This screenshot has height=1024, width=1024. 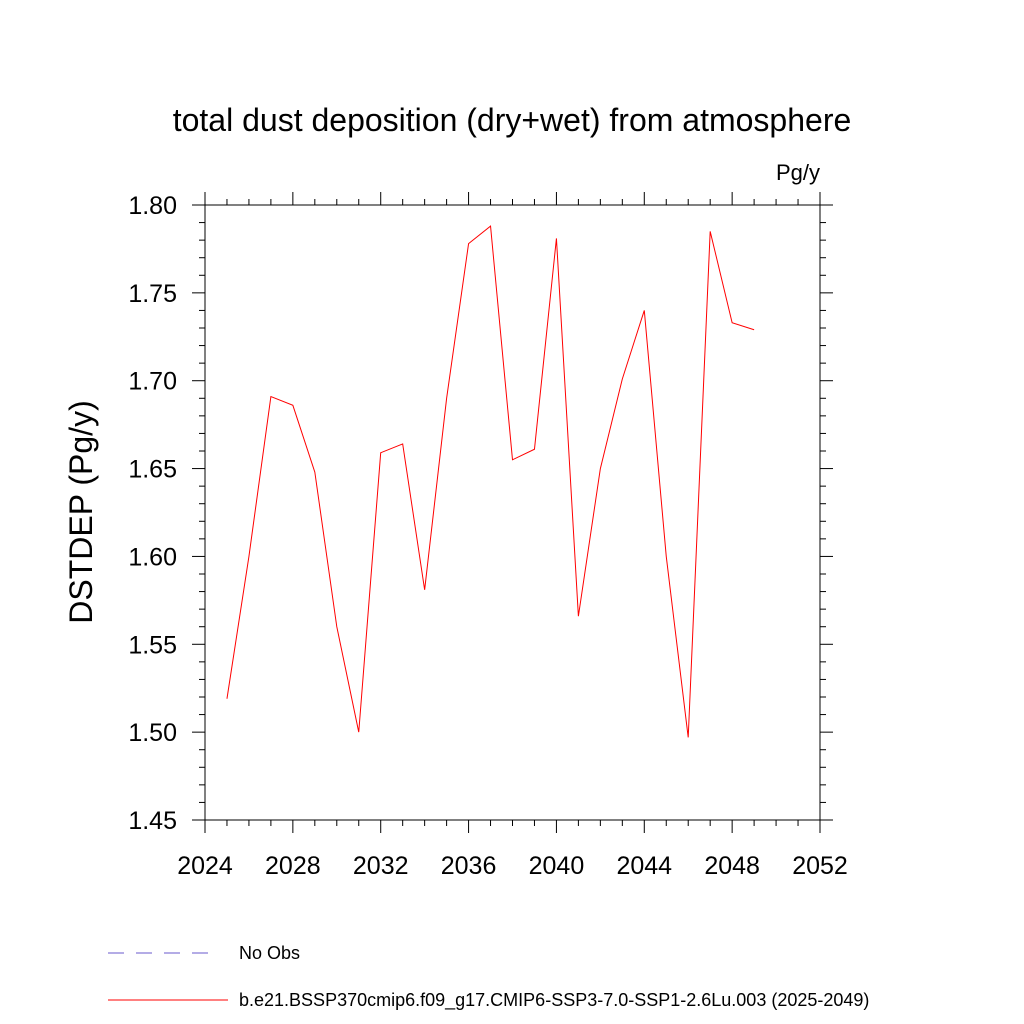 I want to click on y-tick-label: 1.65, so click(x=152, y=470).